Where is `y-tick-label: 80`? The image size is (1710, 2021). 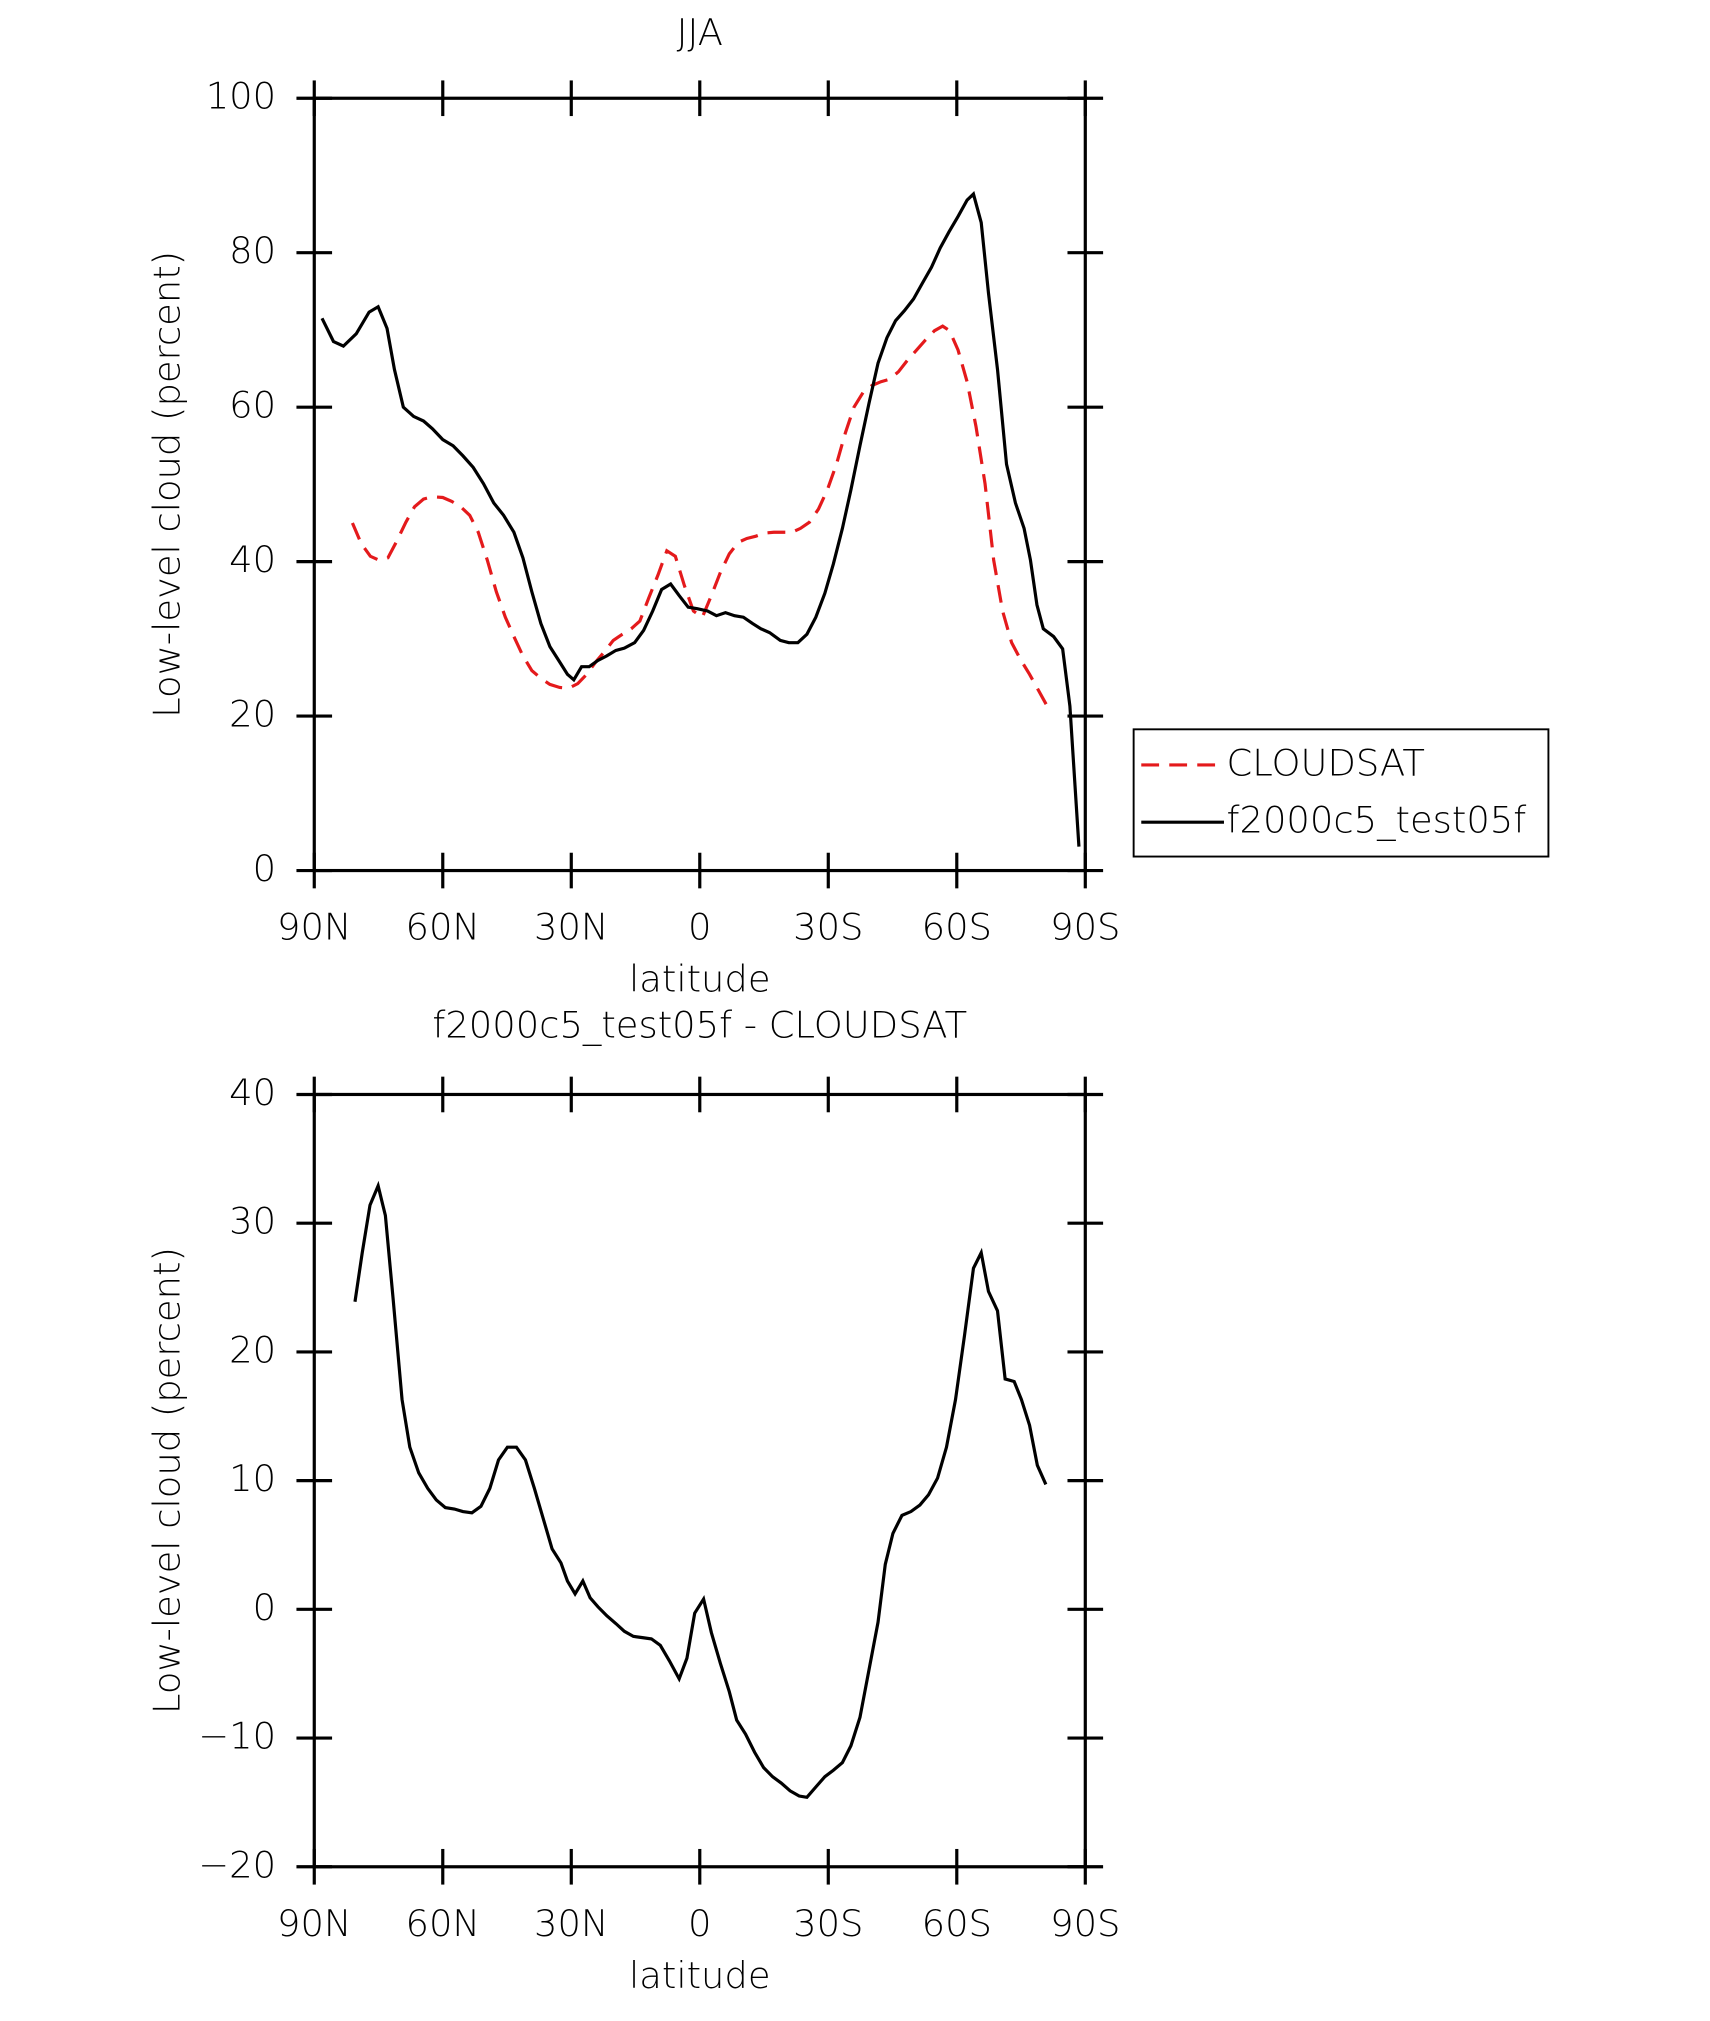 y-tick-label: 80 is located at coordinates (252, 250).